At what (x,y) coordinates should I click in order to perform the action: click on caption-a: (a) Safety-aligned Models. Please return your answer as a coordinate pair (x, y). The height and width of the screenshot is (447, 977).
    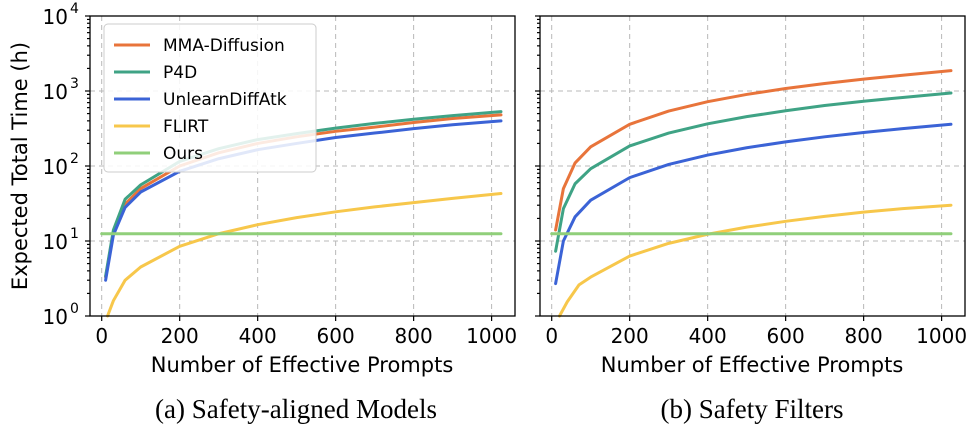
    Looking at the image, I should click on (296, 409).